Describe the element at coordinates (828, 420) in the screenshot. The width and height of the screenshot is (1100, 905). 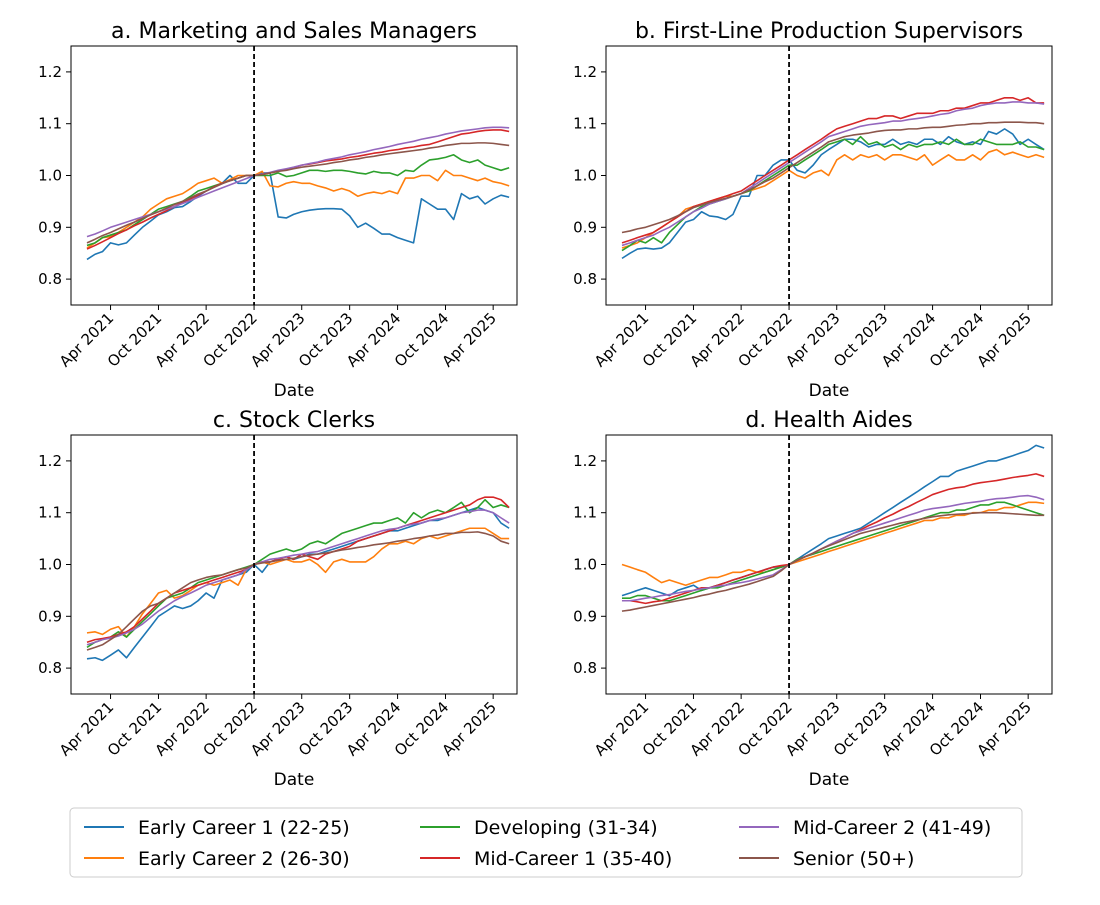
I see `panel-title: d. Health Aides` at that location.